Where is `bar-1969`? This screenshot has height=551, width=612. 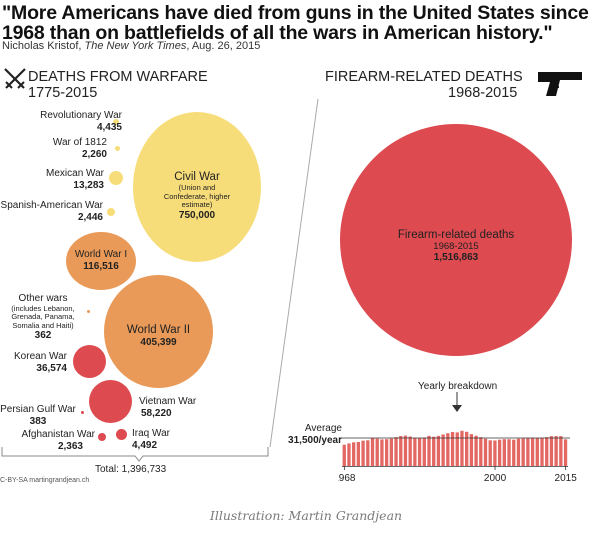 bar-1969 is located at coordinates (349, 454).